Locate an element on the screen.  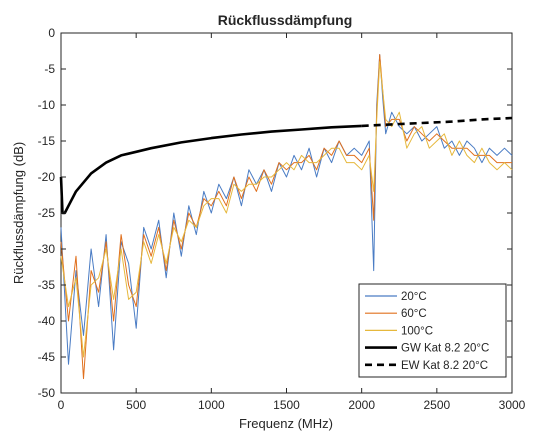
legend-label-3: GW Kat 8.2 20°C is located at coordinates (445, 349).